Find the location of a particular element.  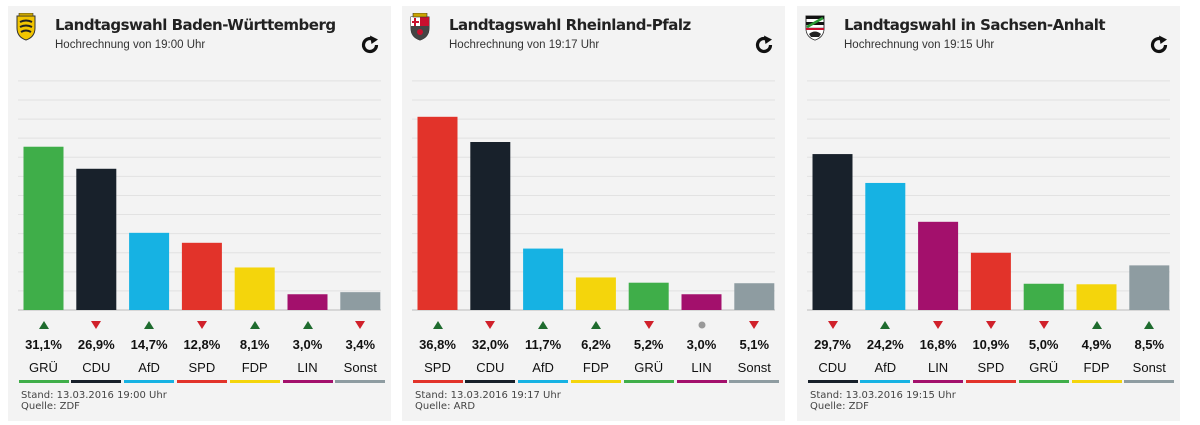

party-label: SPD is located at coordinates (991, 367).